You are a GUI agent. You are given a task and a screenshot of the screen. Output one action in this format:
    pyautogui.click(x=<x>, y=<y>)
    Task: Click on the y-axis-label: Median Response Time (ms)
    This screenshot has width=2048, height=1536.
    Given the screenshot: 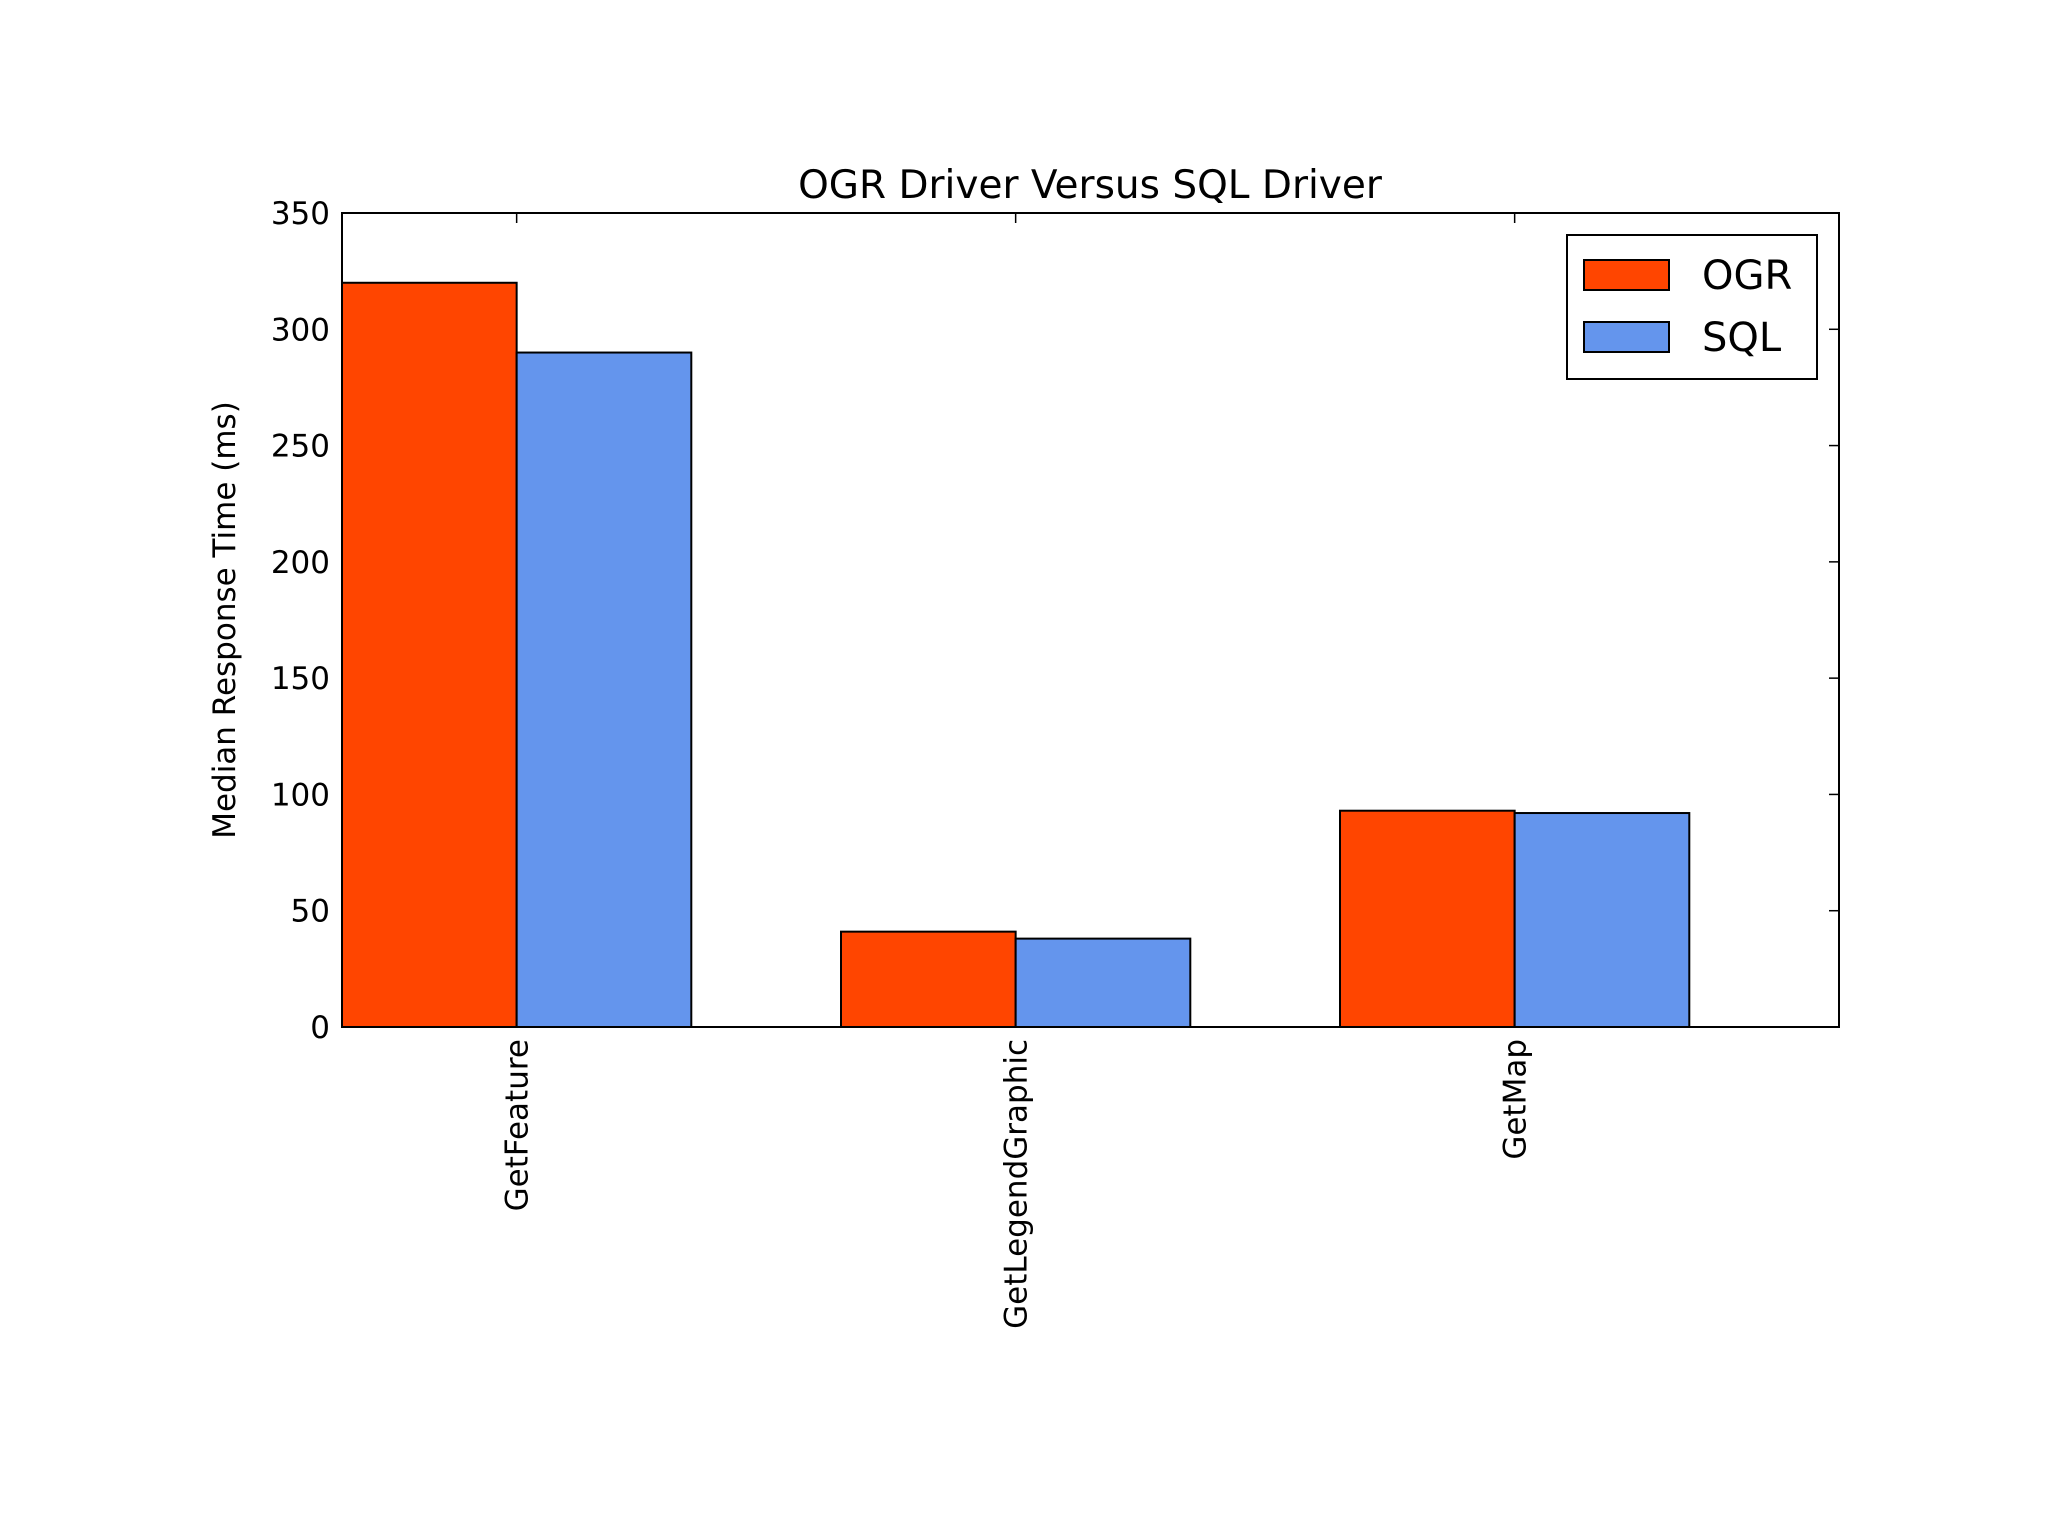 What is the action you would take?
    pyautogui.click(x=225, y=620)
    